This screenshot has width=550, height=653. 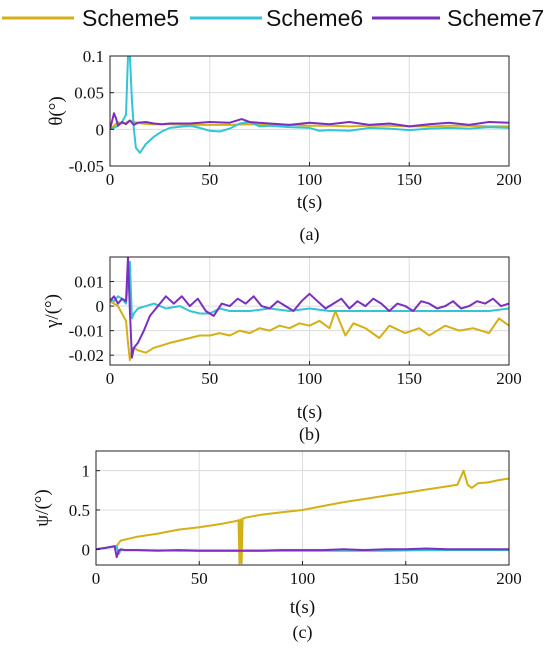 What do you see at coordinates (314, 18) in the screenshot?
I see `legend-label-scheme6: Scheme6` at bounding box center [314, 18].